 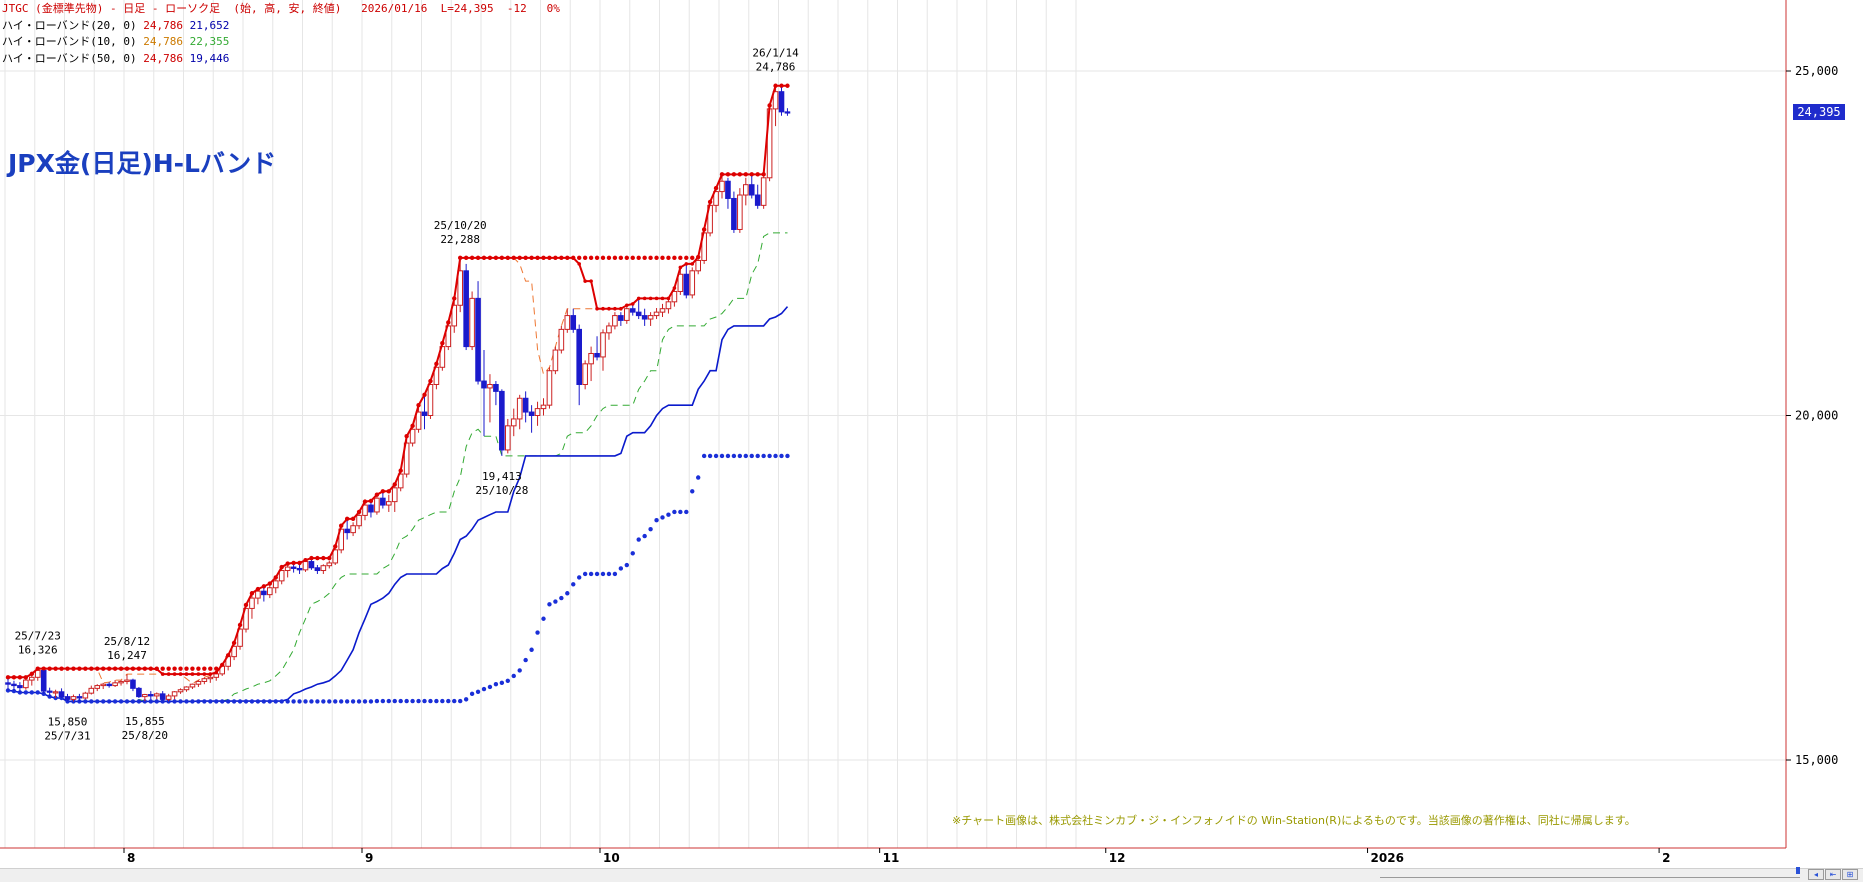 What do you see at coordinates (209, 58) in the screenshot?
I see `legend-band-50-low: 19,446` at bounding box center [209, 58].